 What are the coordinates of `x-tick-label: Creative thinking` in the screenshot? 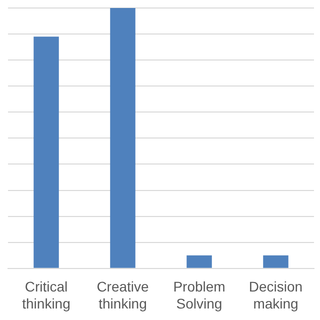 It's located at (123, 295).